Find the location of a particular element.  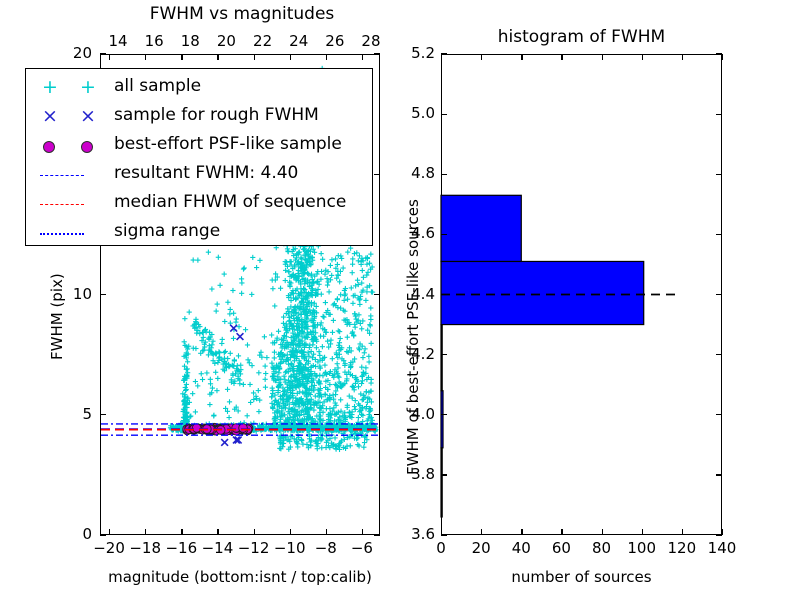

scatter-x-top-tick-label: 18 is located at coordinates (190, 41).